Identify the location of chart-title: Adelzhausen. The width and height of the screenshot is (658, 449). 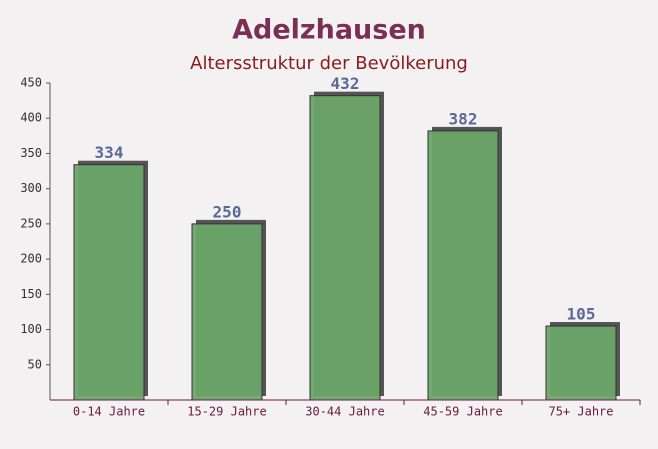
(329, 30).